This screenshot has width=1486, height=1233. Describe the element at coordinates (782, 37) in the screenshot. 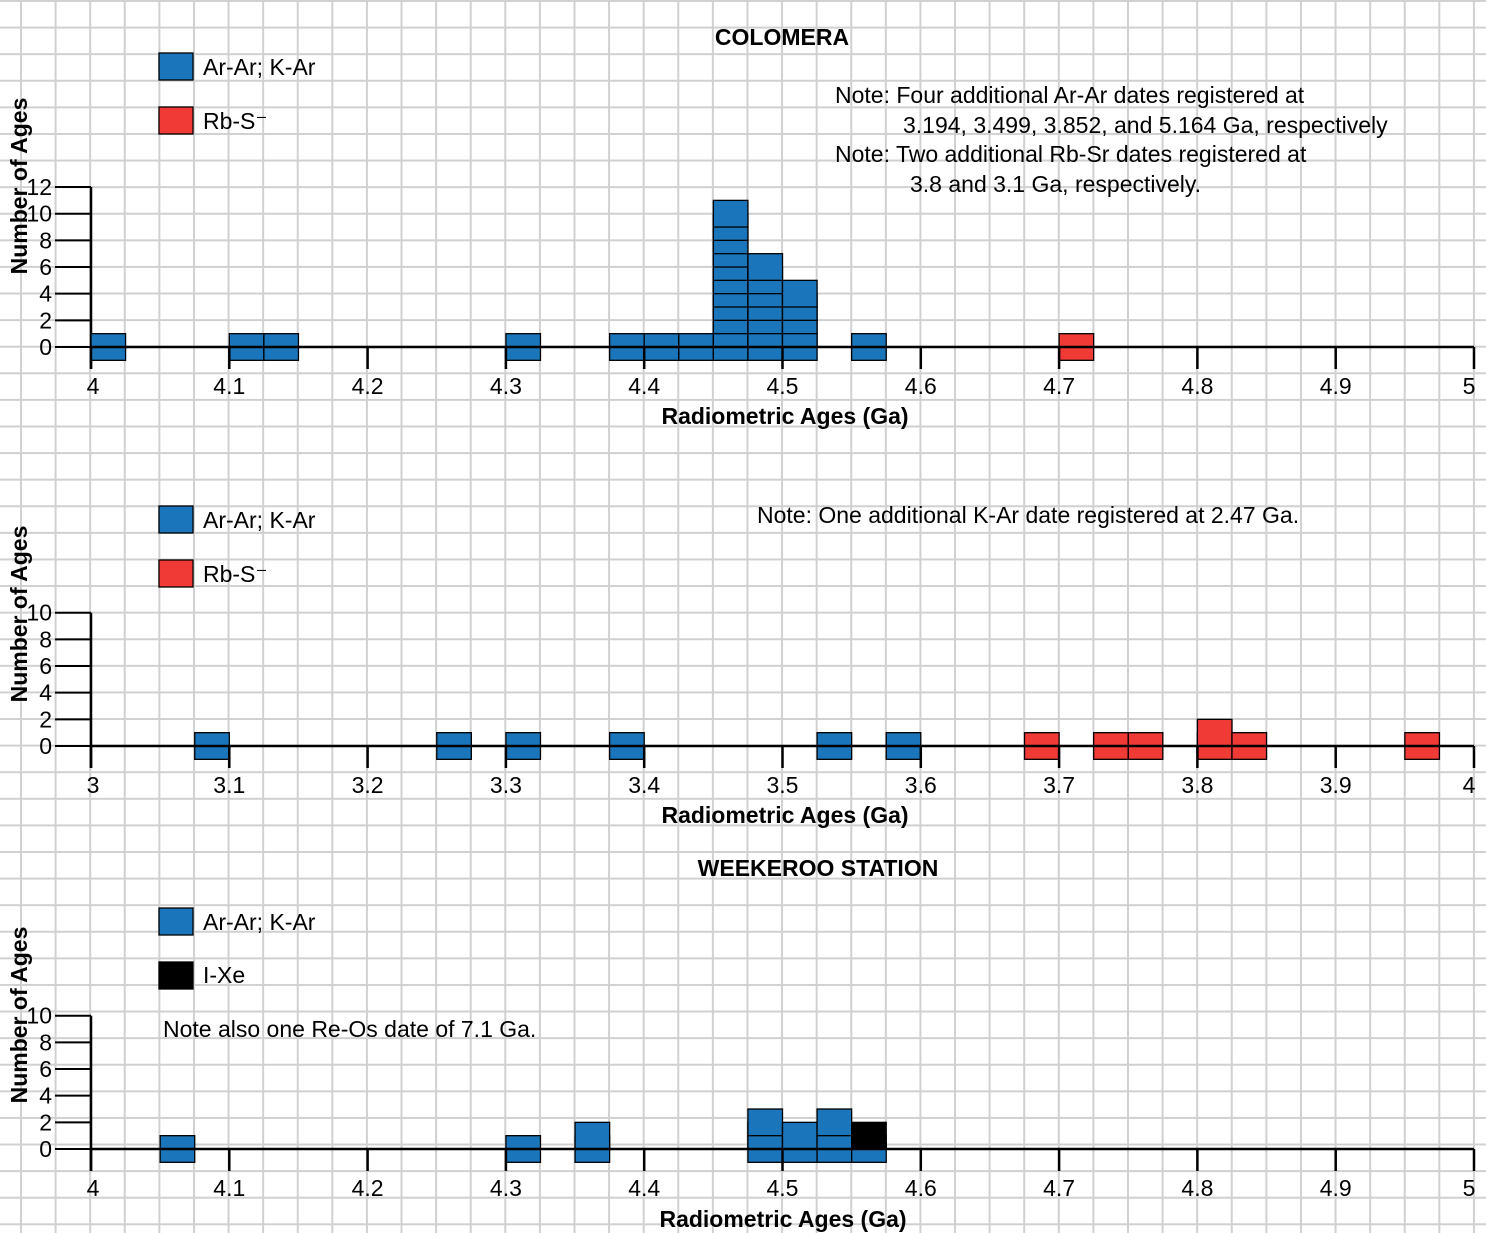

I see `chart-title: COLOMERA` at that location.